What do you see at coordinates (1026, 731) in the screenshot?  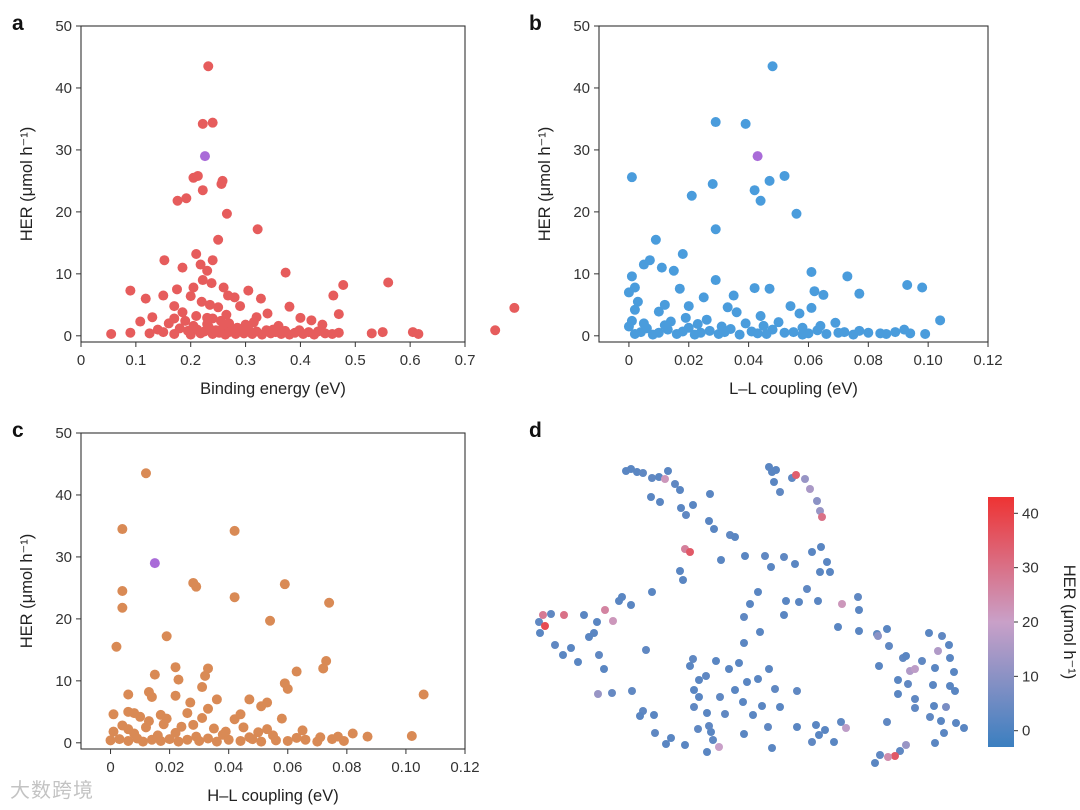 I see `colorbar-tick-label: 0` at bounding box center [1026, 731].